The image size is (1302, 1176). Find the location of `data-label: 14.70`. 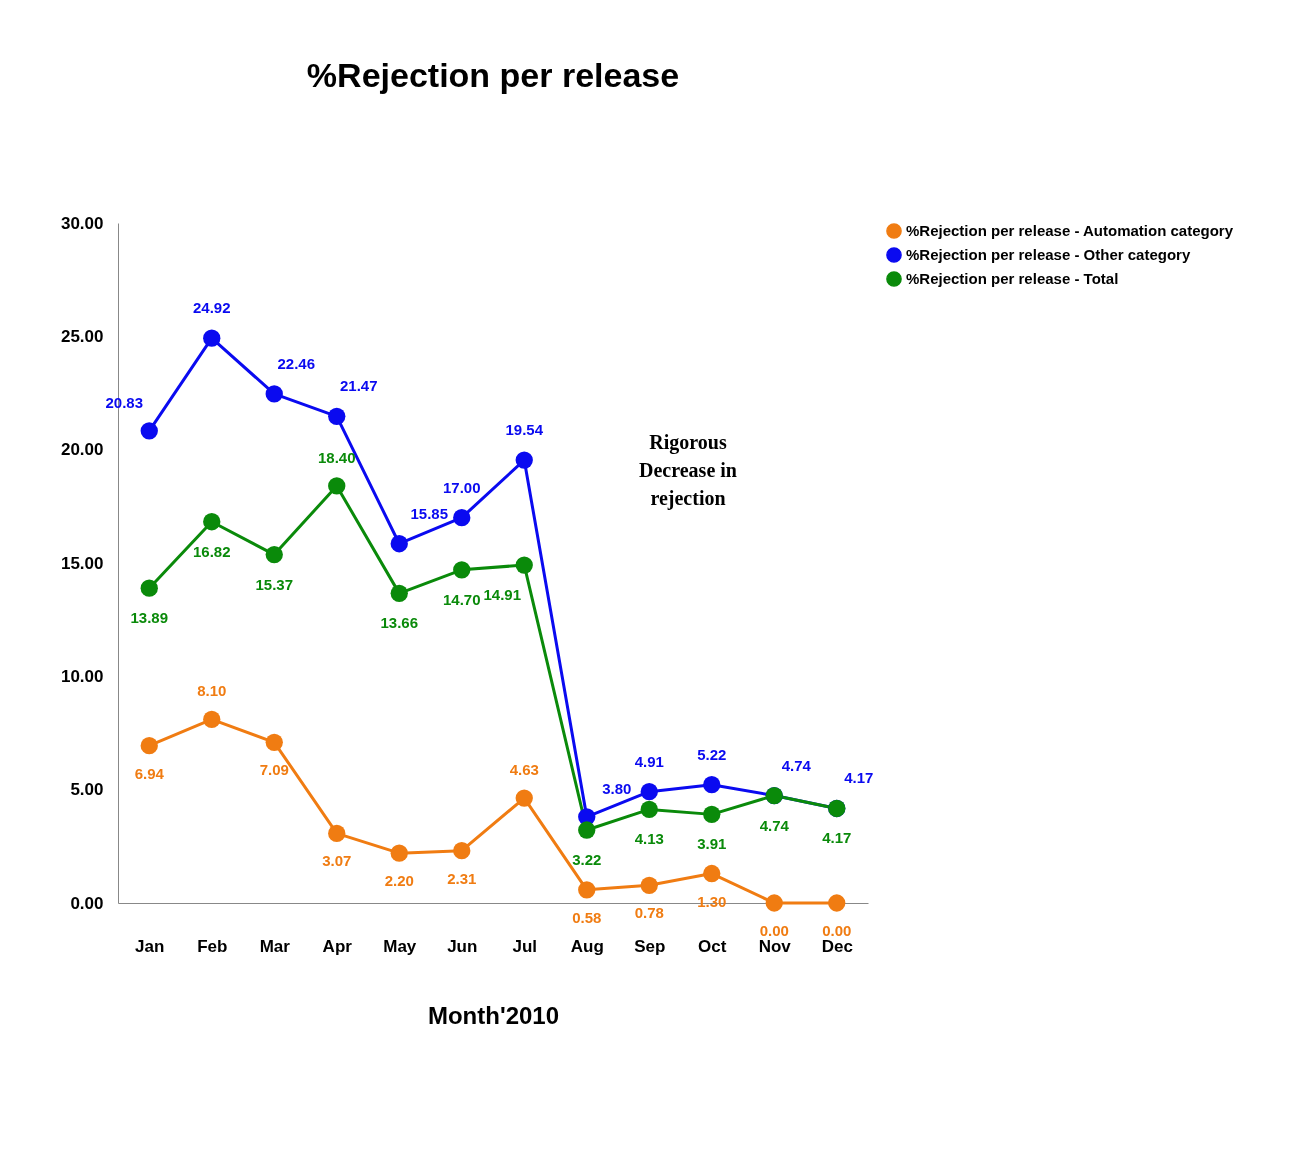

data-label: 14.70 is located at coordinates (461, 599).